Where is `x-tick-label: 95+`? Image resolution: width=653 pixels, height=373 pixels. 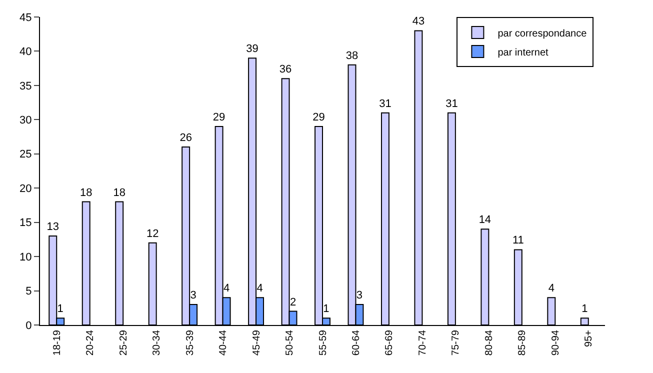 x-tick-label: 95+ is located at coordinates (589, 338).